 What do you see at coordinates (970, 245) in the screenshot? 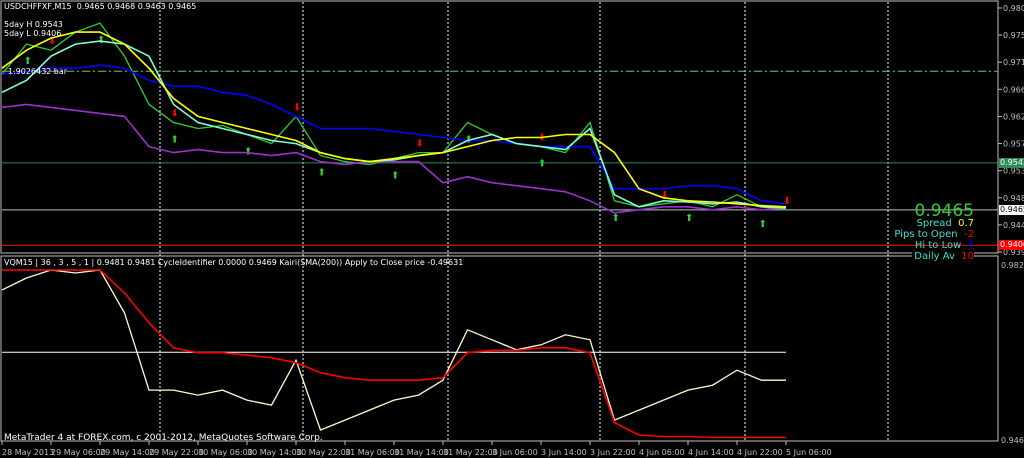
I see `hilo-value: 4` at bounding box center [970, 245].